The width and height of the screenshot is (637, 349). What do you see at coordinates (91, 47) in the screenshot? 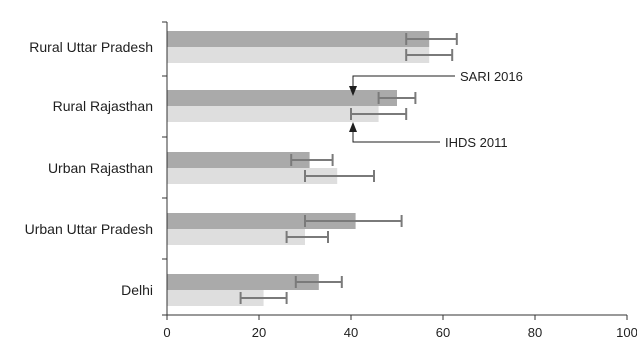
I see `category-label-rural-uttar-pradesh: Rural Uttar Pradesh` at bounding box center [91, 47].